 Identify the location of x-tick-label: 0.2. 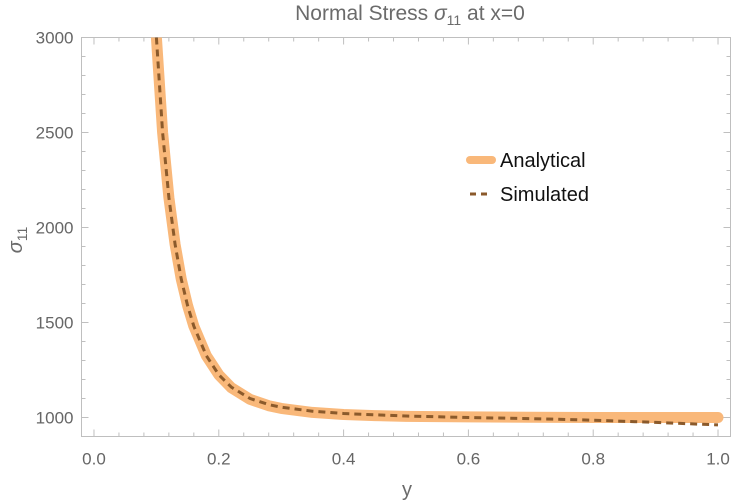
(219, 459).